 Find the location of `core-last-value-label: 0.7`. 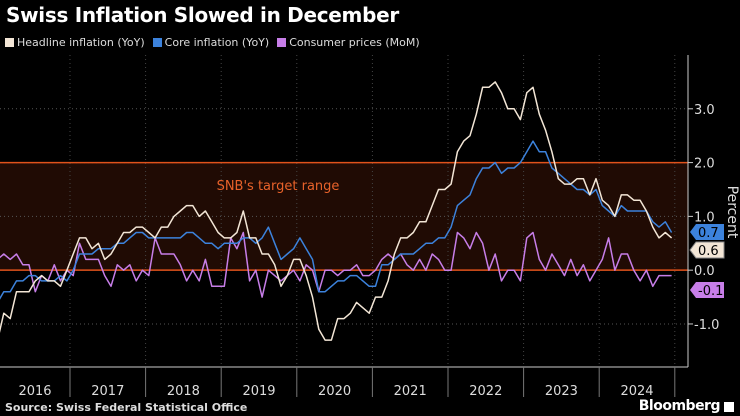

core-last-value-label: 0.7 is located at coordinates (708, 233).